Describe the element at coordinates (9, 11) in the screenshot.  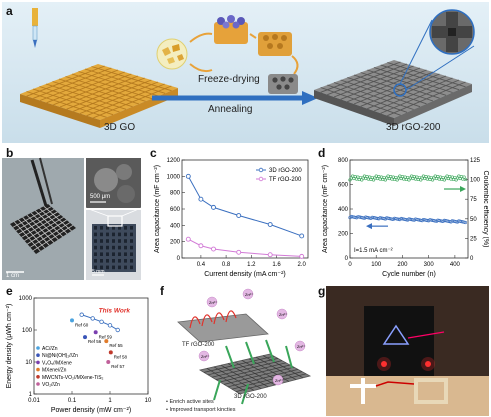
I see `panel-a-label: a` at that location.